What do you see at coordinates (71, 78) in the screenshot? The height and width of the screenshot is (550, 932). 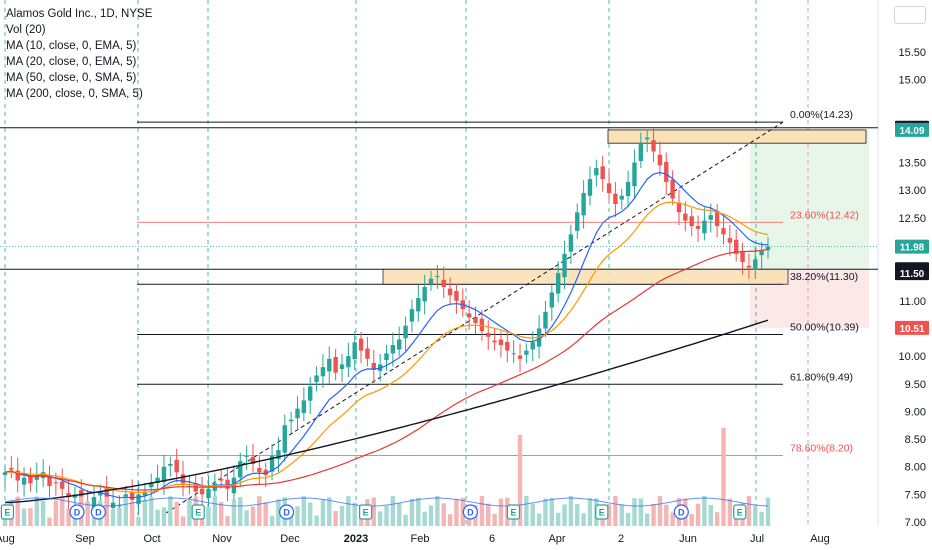 I see `legend-ma50: MA (50, close, 0, SMA, 5)` at bounding box center [71, 78].